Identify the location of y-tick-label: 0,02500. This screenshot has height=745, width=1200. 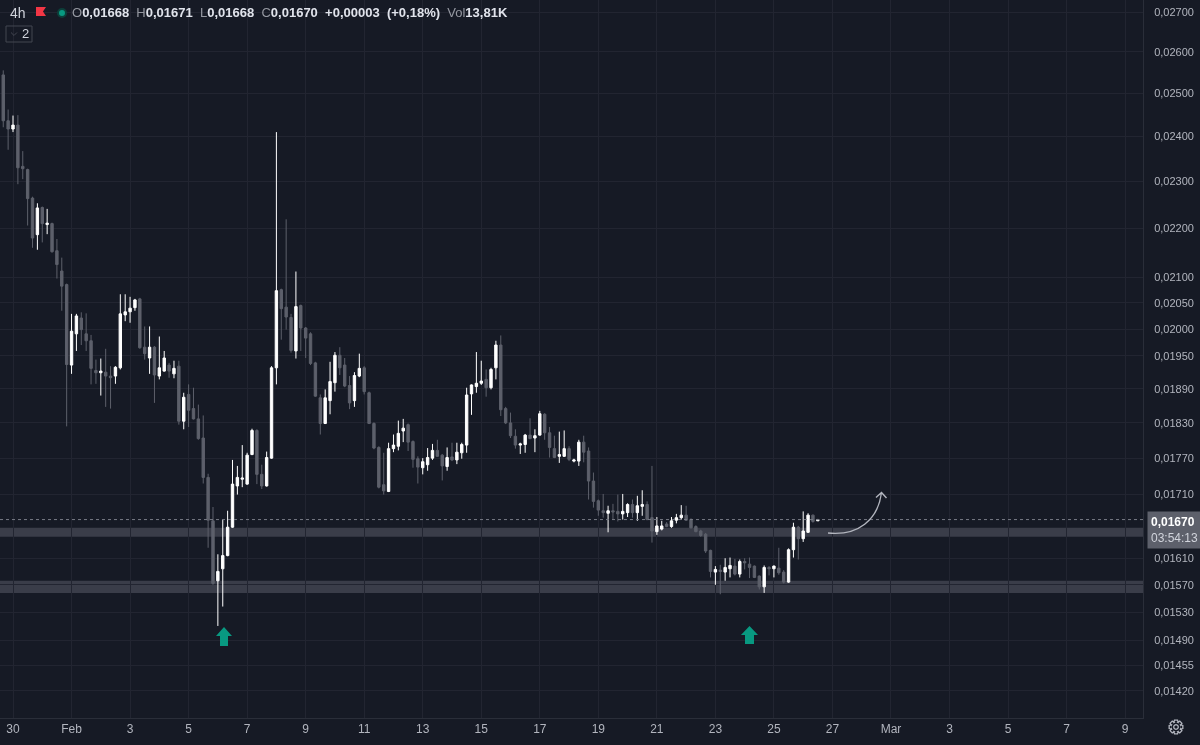
(1174, 93).